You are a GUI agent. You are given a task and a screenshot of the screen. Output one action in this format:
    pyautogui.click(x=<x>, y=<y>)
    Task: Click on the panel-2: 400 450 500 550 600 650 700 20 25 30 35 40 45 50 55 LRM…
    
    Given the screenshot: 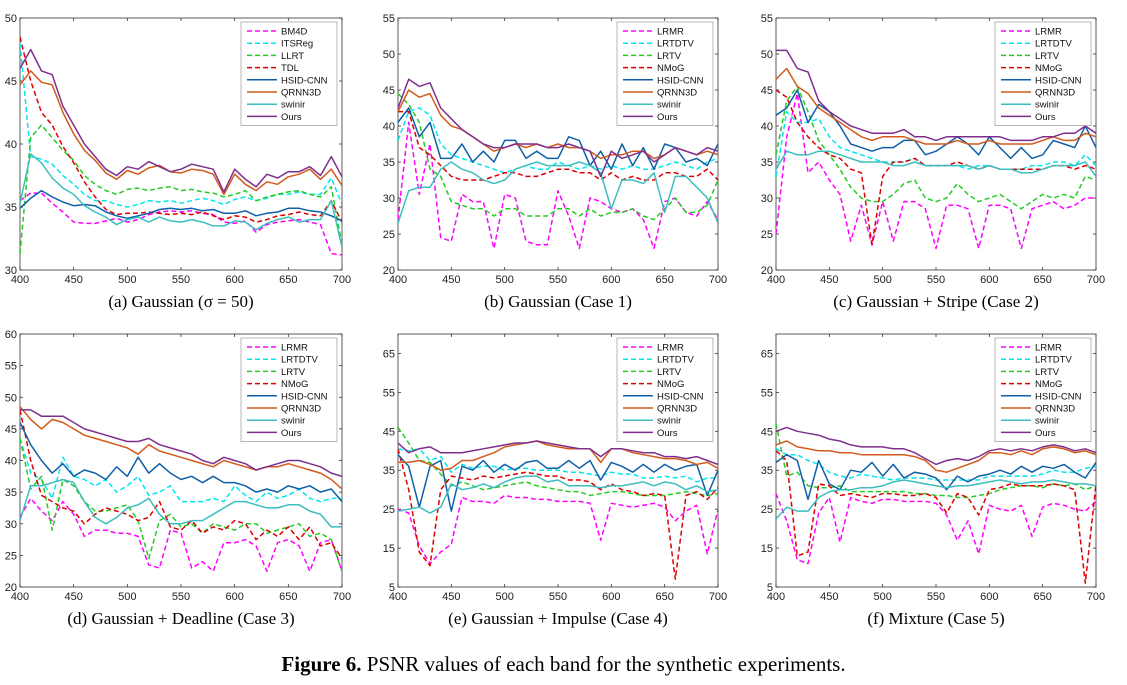 What is the action you would take?
    pyautogui.click(x=555, y=162)
    